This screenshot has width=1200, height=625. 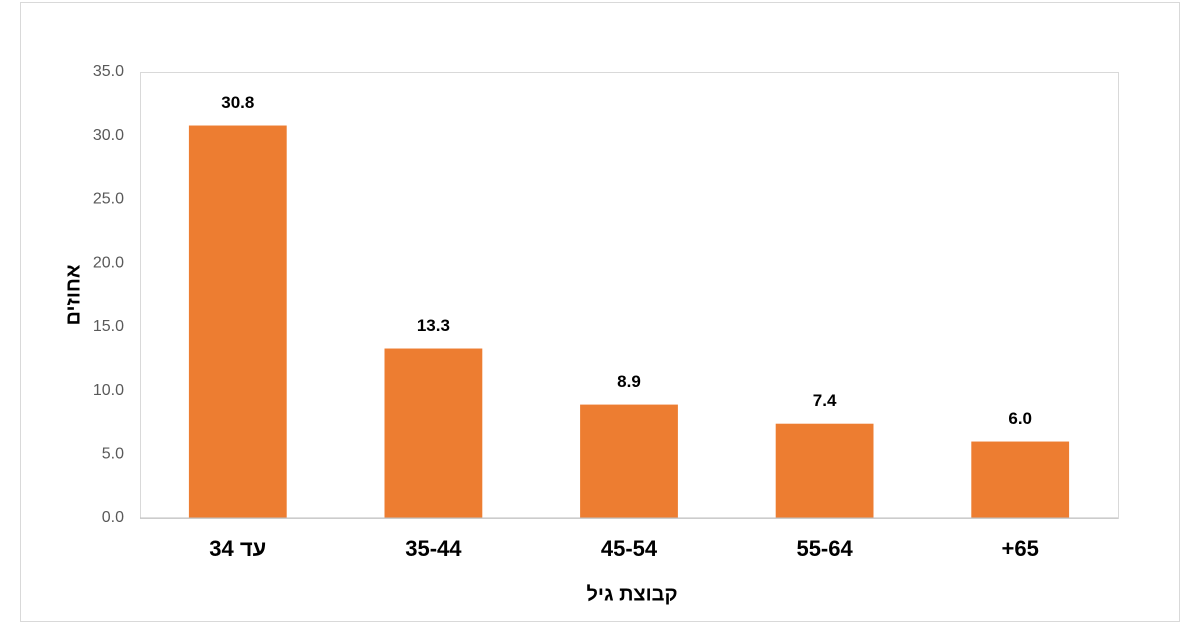 What do you see at coordinates (108, 390) in the screenshot?
I see `y-tick-label: 10.0` at bounding box center [108, 390].